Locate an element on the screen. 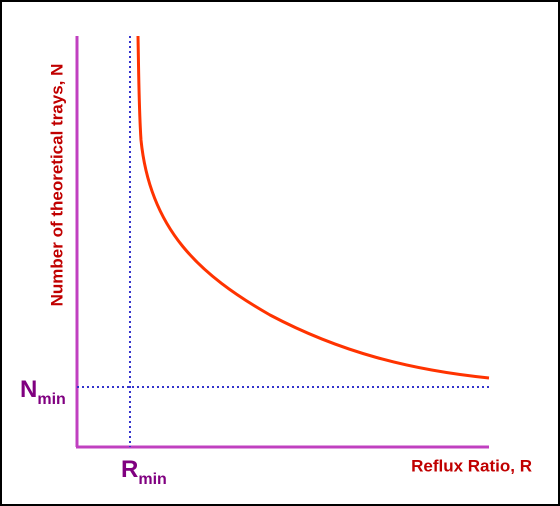 Image resolution: width=560 pixels, height=506 pixels. y-axis-label: Number of theoretical trays, N is located at coordinates (56, 185).